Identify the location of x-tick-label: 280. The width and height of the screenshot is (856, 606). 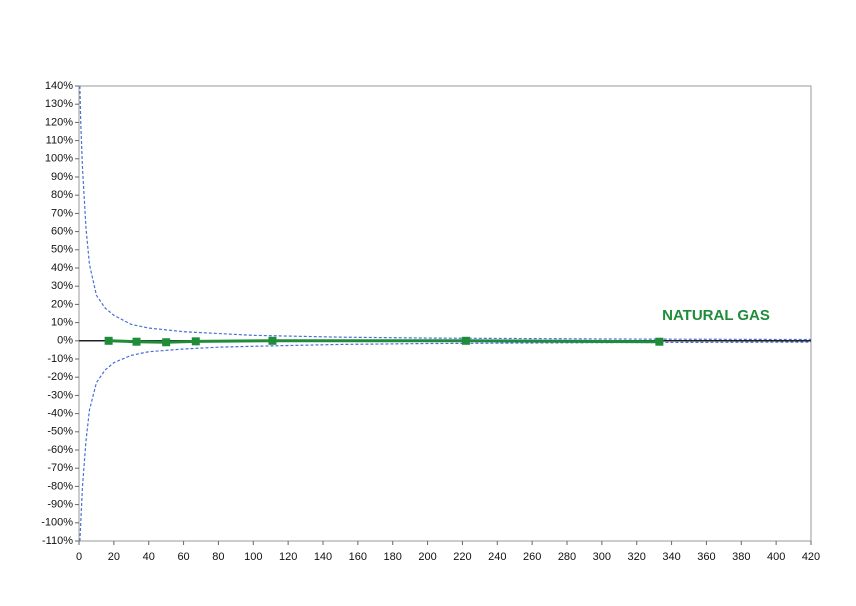
(567, 557).